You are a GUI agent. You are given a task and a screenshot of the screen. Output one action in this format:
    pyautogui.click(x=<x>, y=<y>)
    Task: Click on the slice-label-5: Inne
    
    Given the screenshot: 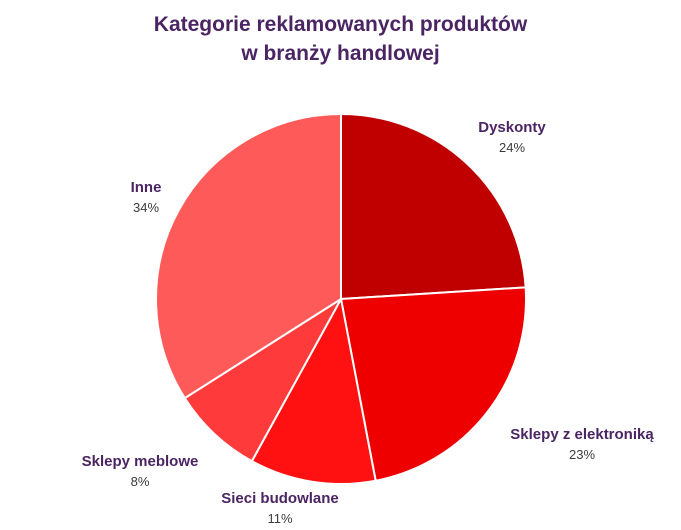 What is the action you would take?
    pyautogui.click(x=146, y=187)
    